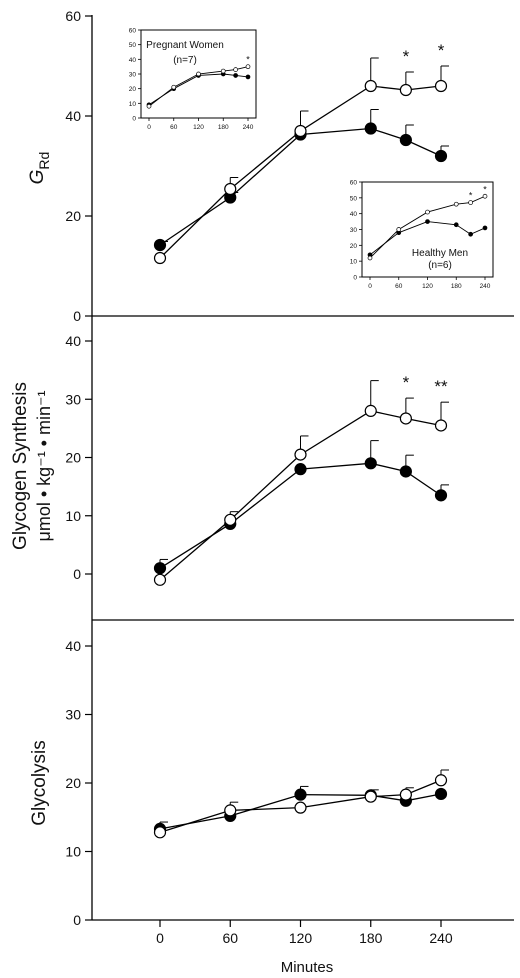  What do you see at coordinates (307, 967) in the screenshot?
I see `x-axis-title: Minutes` at bounding box center [307, 967].